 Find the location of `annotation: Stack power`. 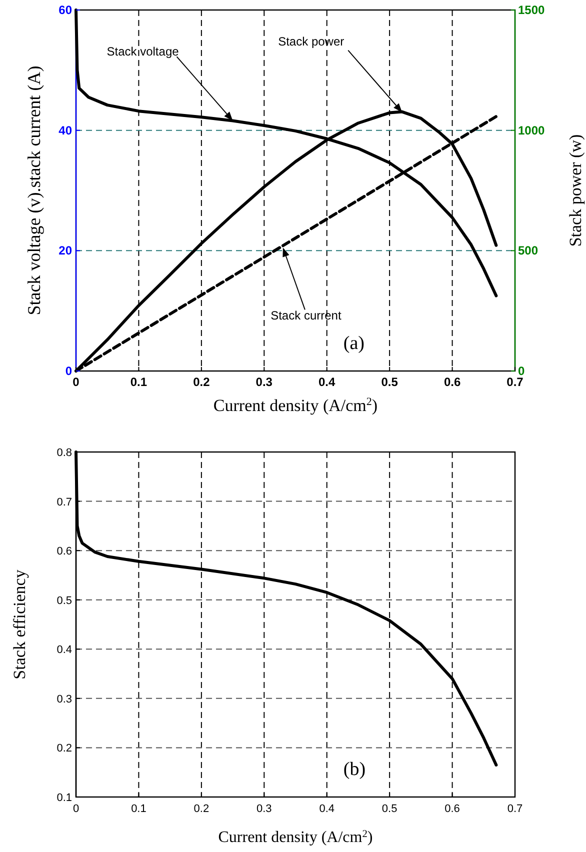

annotation: Stack power is located at coordinates (311, 41).